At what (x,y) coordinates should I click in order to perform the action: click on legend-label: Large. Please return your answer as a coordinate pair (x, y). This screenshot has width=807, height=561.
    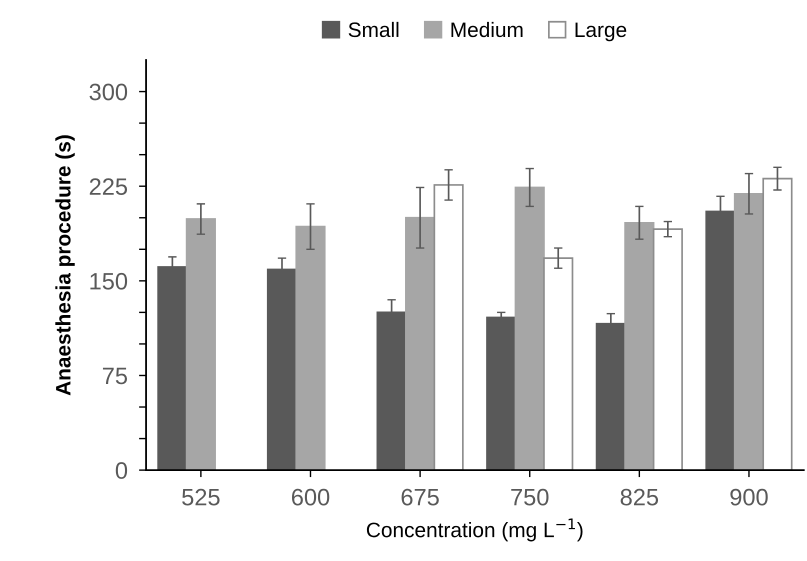
    Looking at the image, I should click on (601, 32).